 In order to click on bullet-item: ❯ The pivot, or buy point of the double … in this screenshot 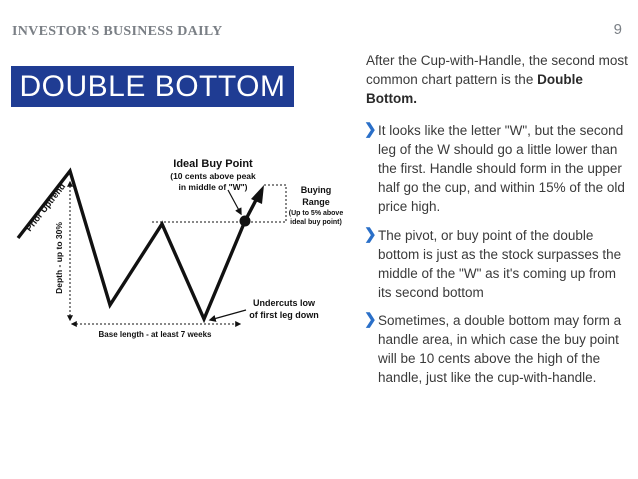, I will do `click(498, 264)`.